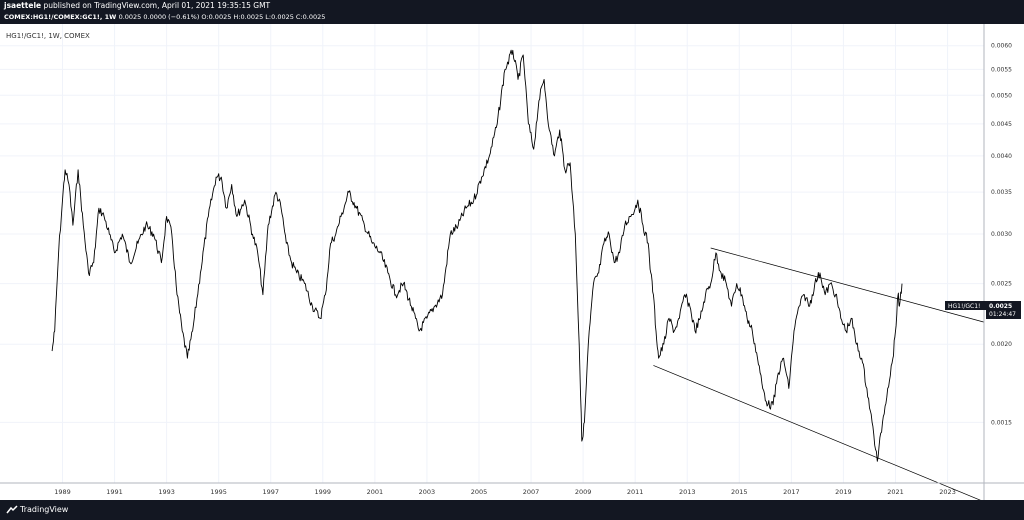 The image size is (1024, 520). What do you see at coordinates (1000, 306) in the screenshot?
I see `price-tag-value: 0.0025` at bounding box center [1000, 306].